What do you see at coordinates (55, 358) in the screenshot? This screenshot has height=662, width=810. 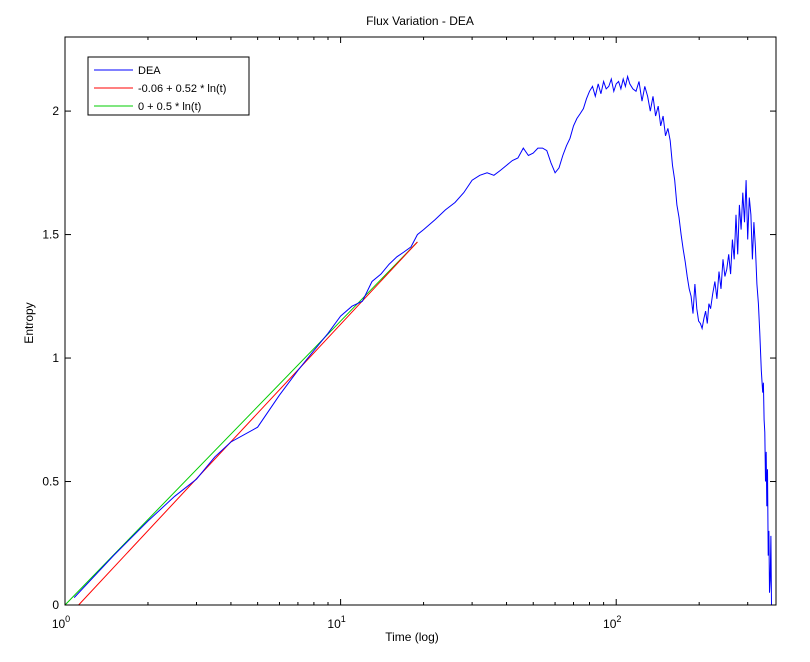 I see `y-tick-label: 1` at bounding box center [55, 358].